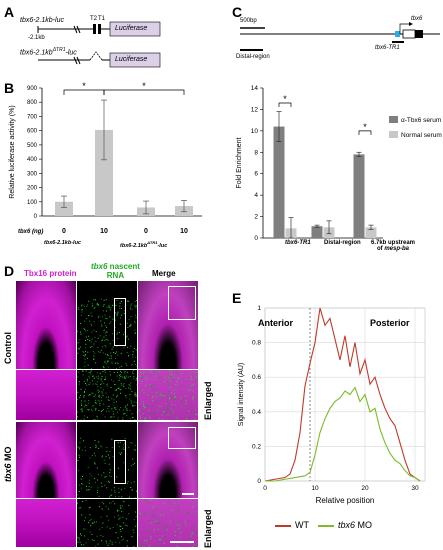 Image resolution: width=443 pixels, height=550 pixels. Describe the element at coordinates (32, 103) in the screenshot. I see `b-y-tick-label: 800` at that location.